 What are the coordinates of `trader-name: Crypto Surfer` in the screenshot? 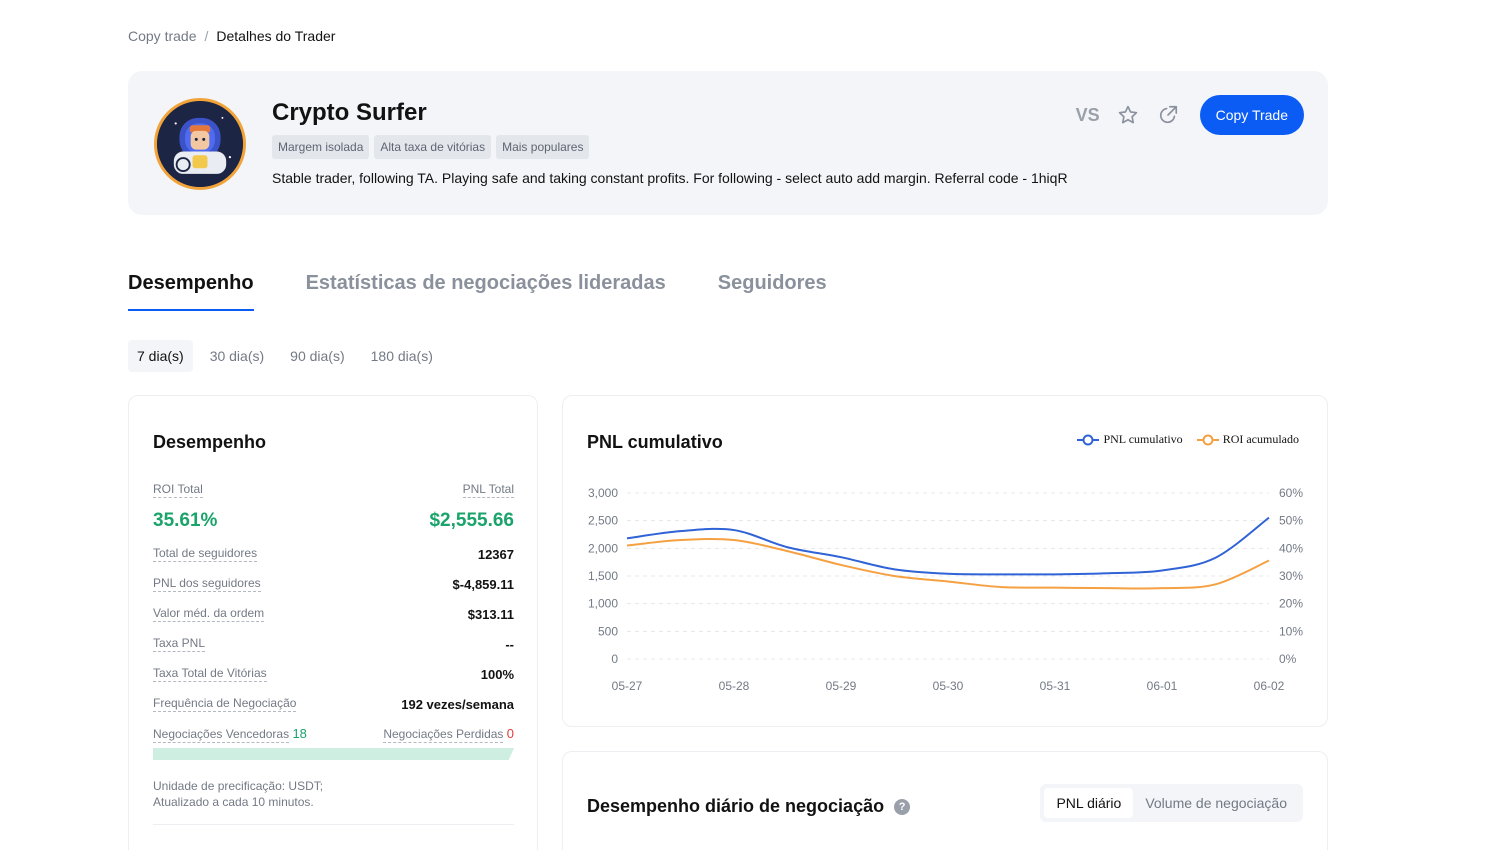 It's located at (349, 112).